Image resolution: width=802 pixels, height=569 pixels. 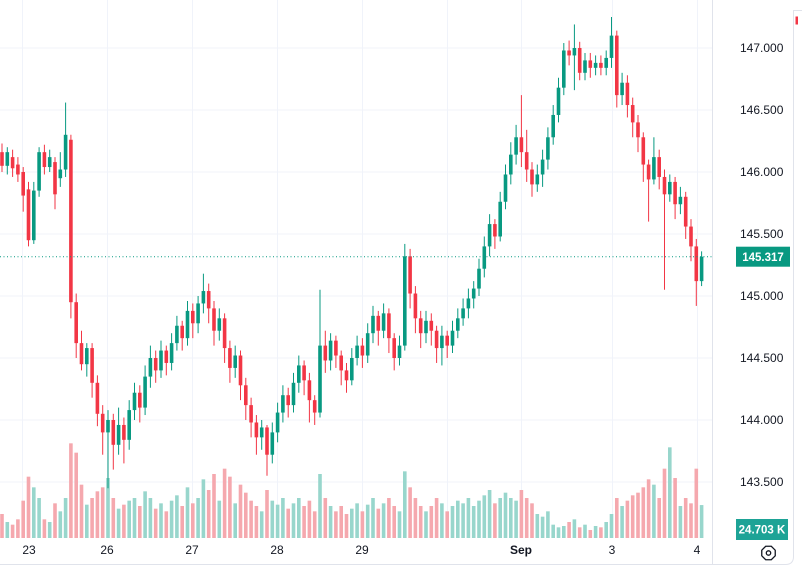 I want to click on volume-layer, so click(x=352, y=490).